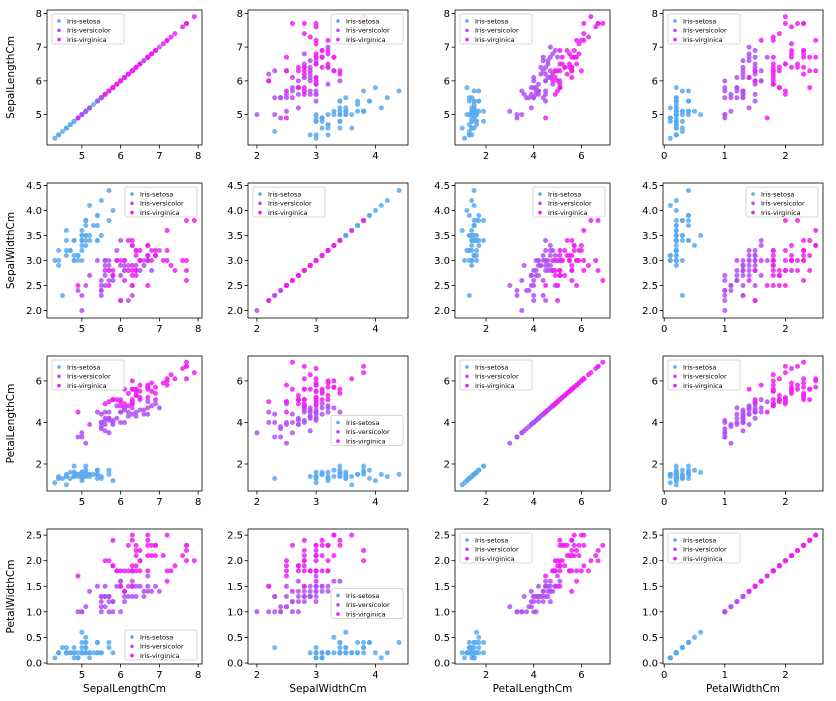 The width and height of the screenshot is (836, 701). What do you see at coordinates (703, 386) in the screenshot?
I see `legend-label: Iris-virginica` at bounding box center [703, 386].